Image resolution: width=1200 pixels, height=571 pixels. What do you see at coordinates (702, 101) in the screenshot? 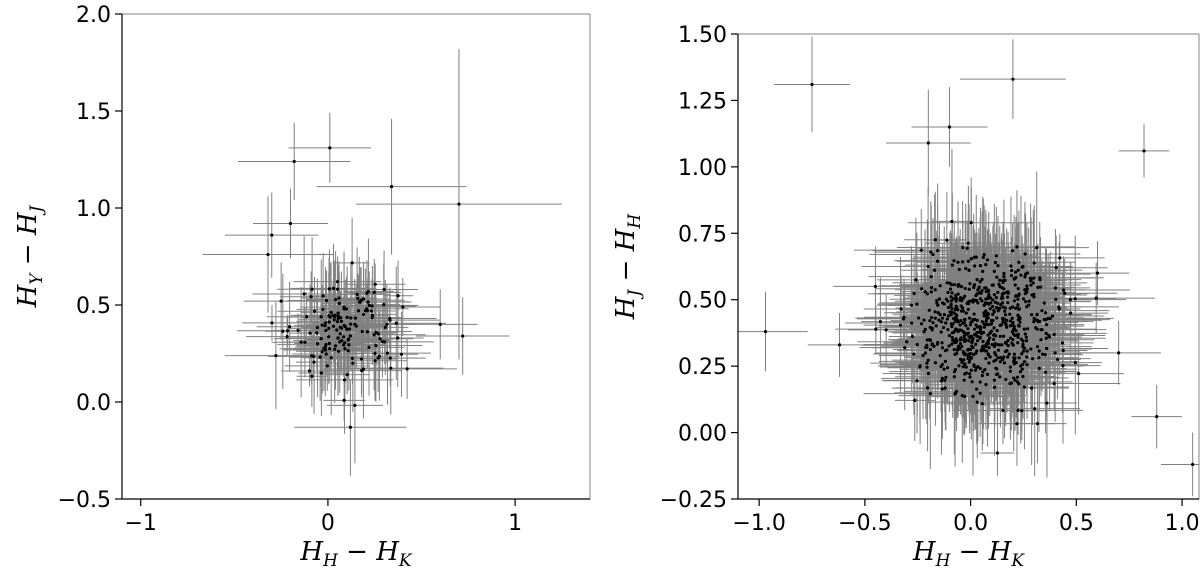
I see `y-tick-label: 1.25` at bounding box center [702, 101].